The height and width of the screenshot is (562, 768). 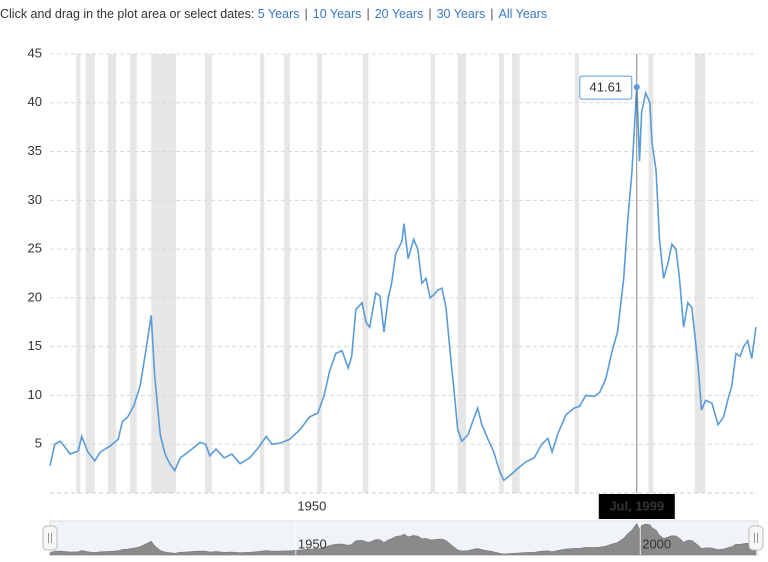 What do you see at coordinates (399, 14) in the screenshot?
I see `range-link: 20 Years` at bounding box center [399, 14].